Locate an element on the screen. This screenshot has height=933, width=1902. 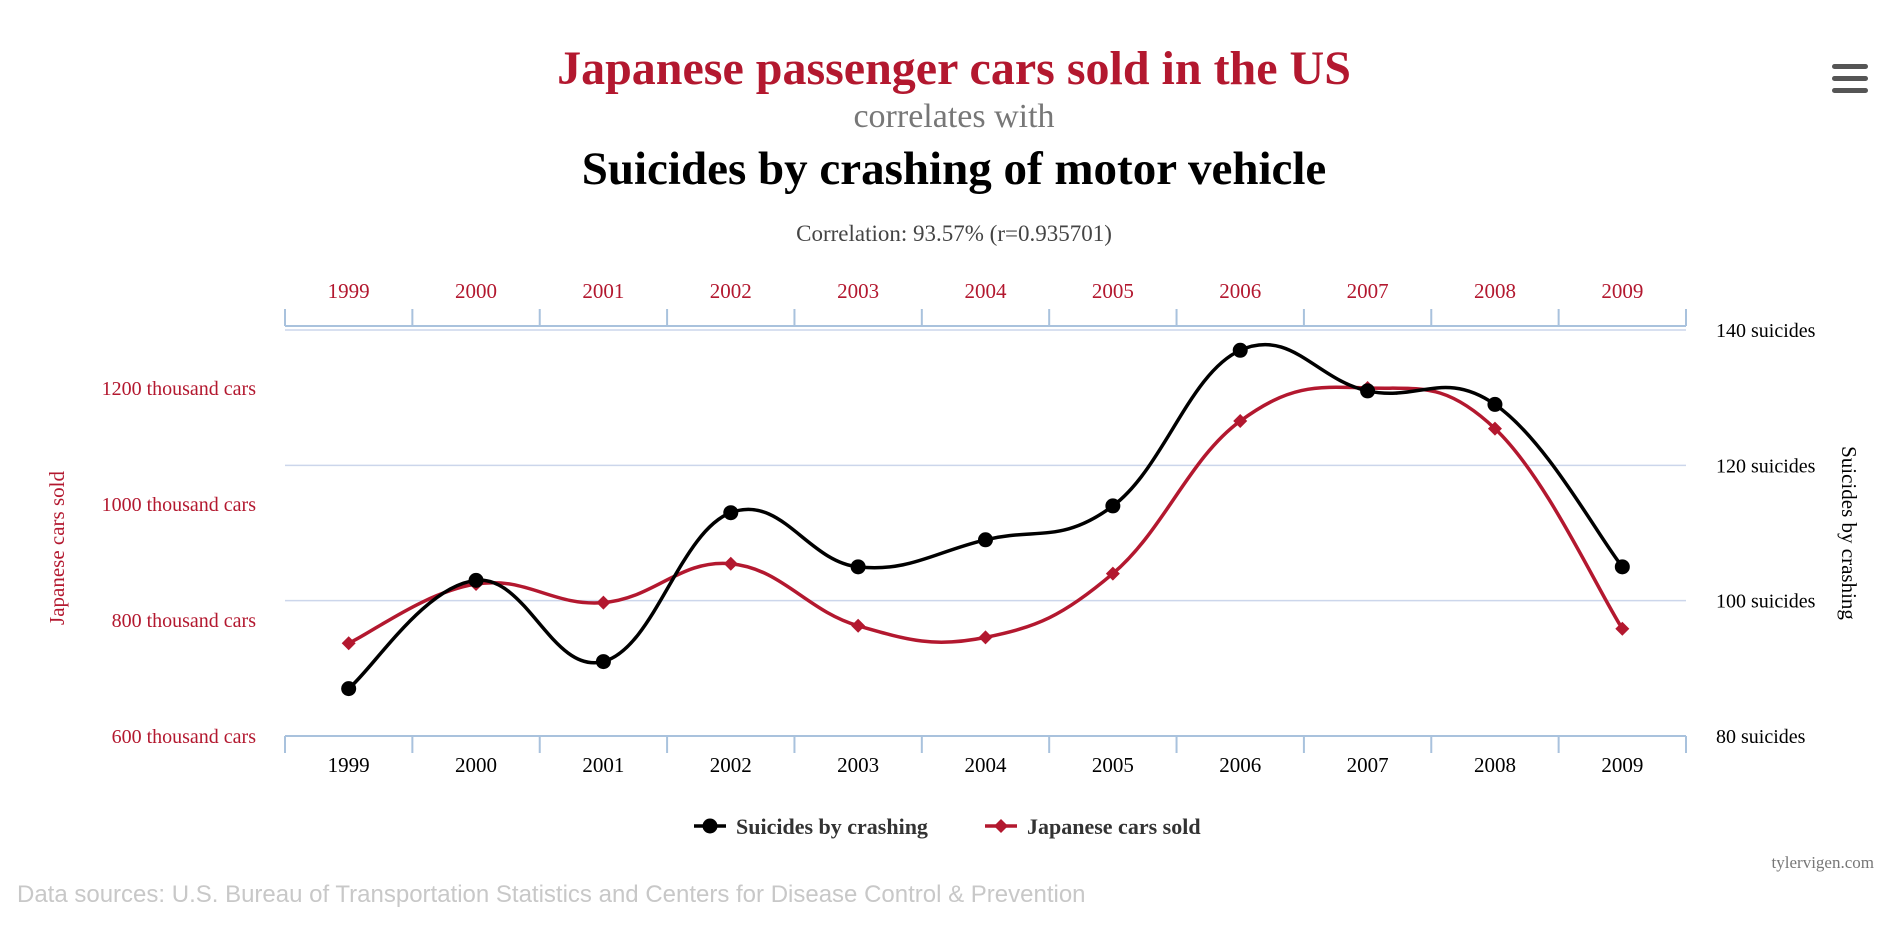
right-axis-title: Suicides by crashing is located at coordinates (1849, 533).